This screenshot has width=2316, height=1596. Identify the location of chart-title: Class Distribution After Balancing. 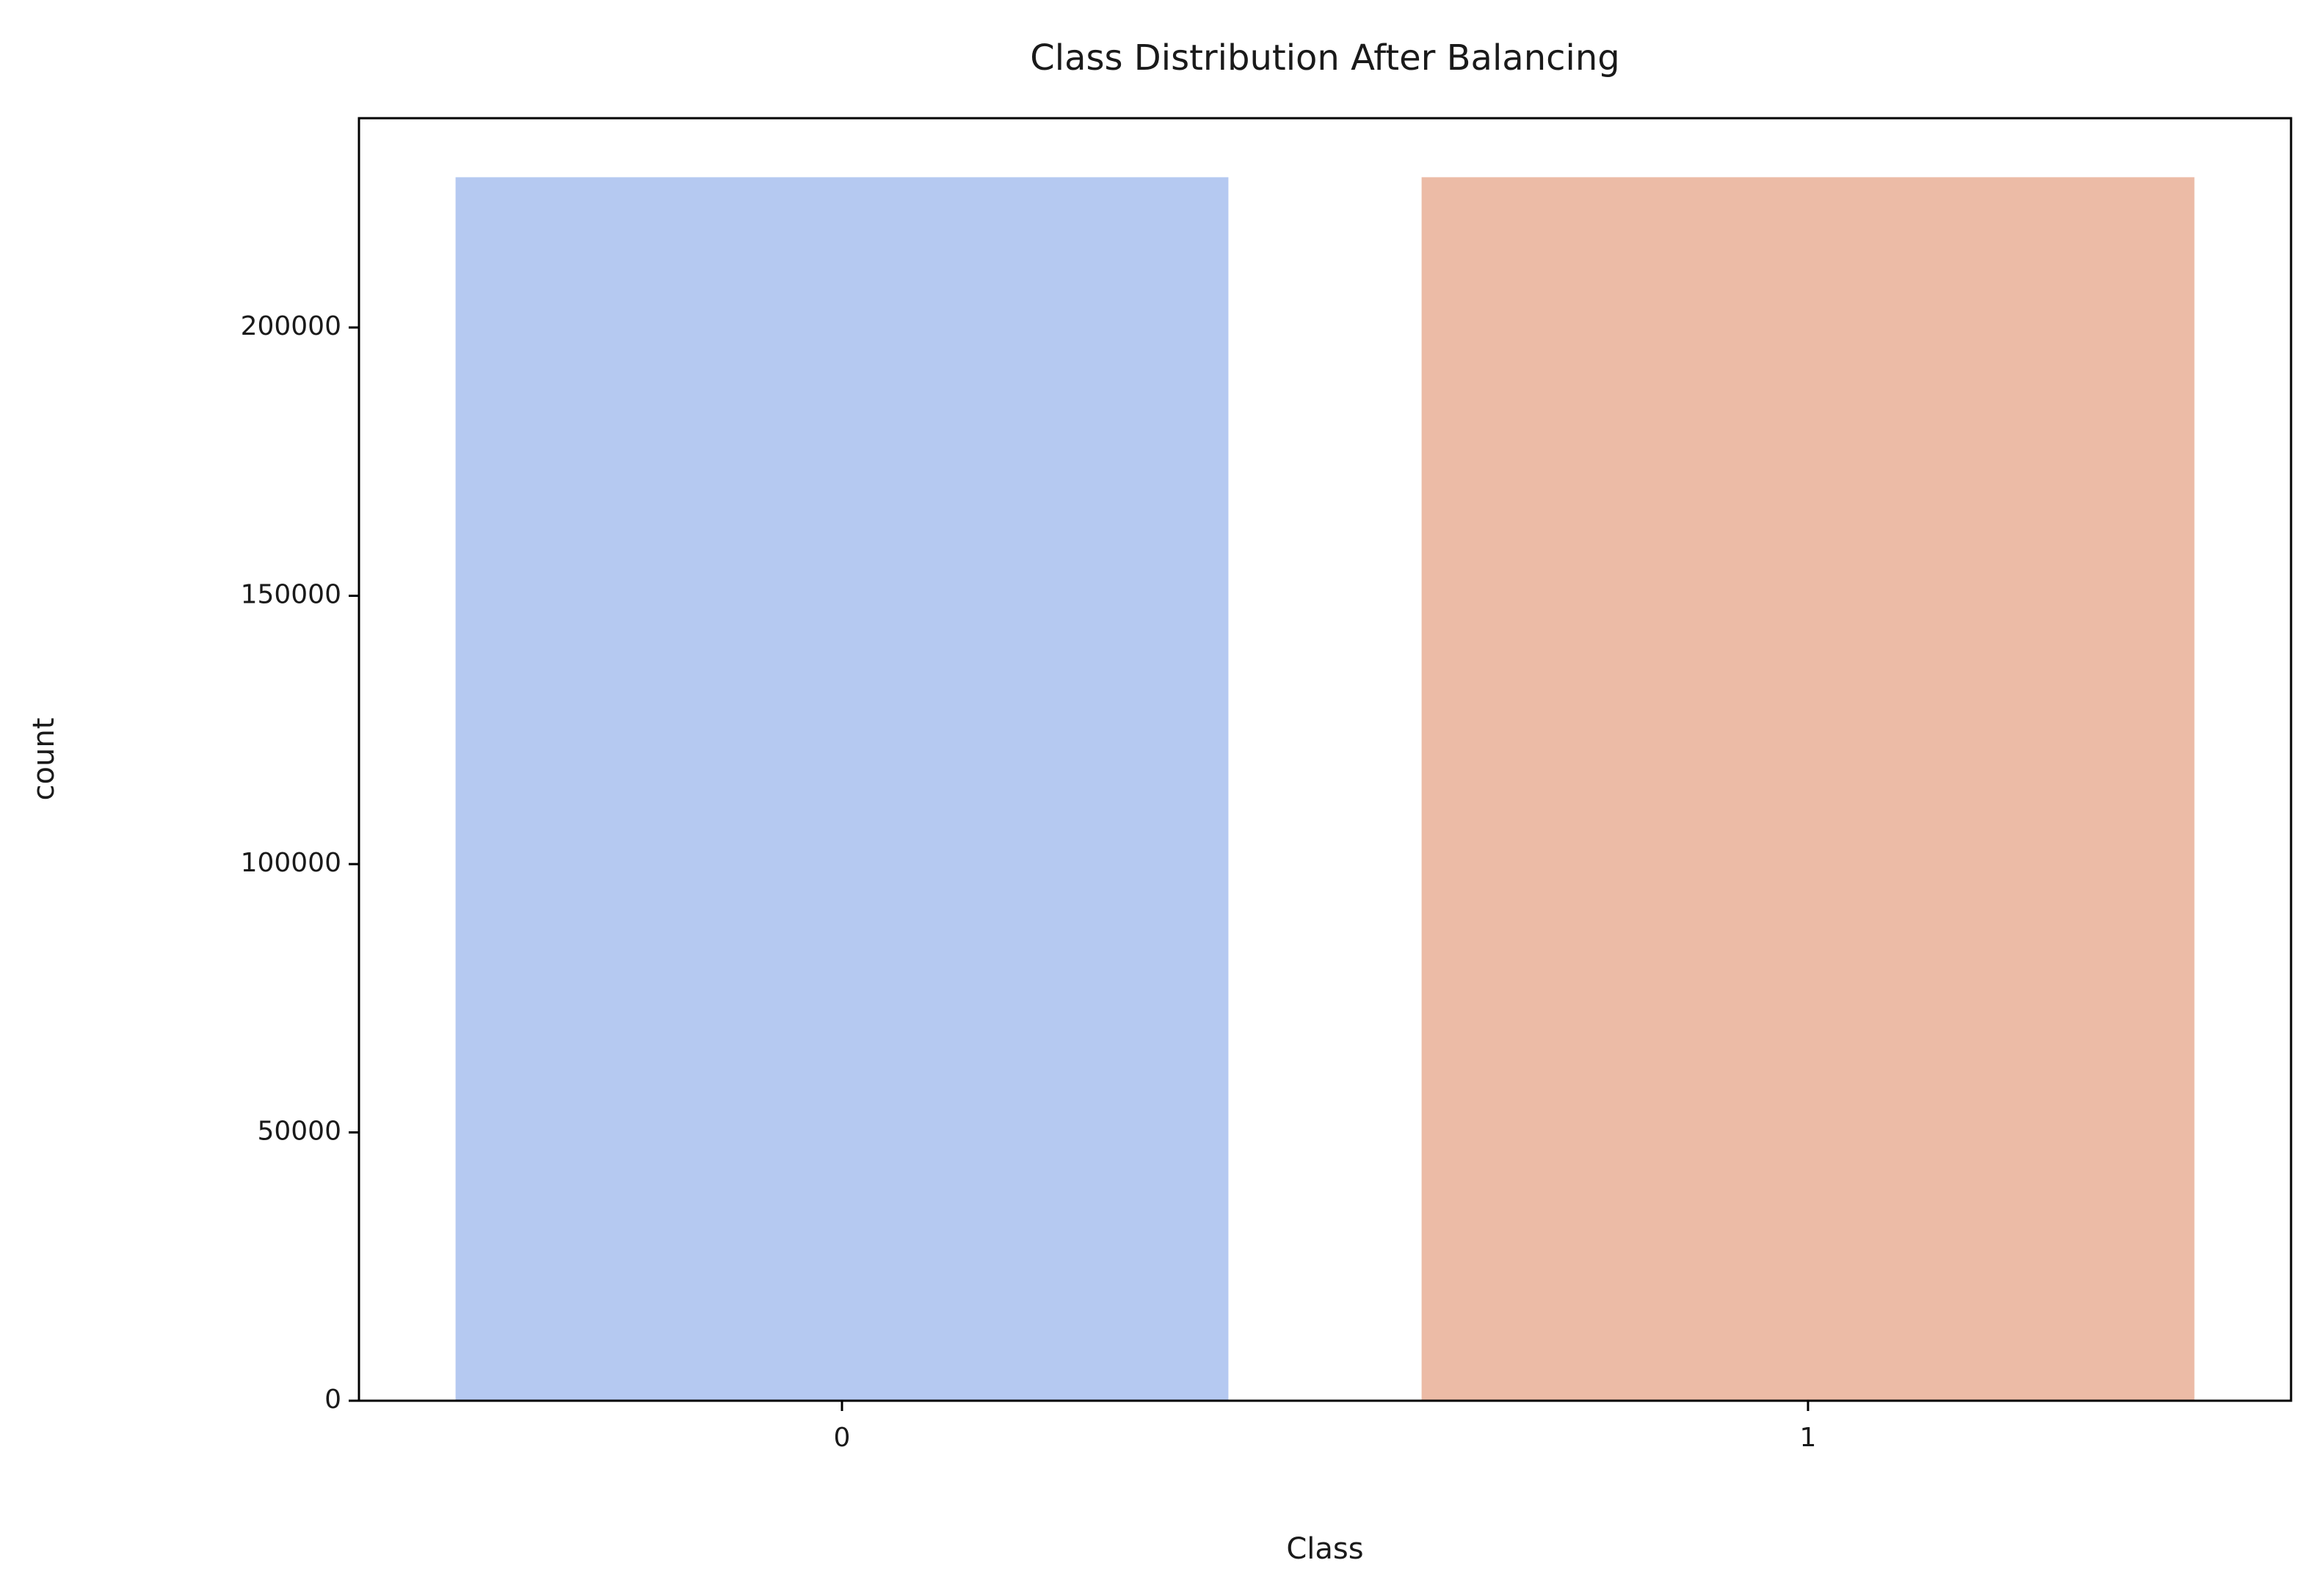
(1324, 58).